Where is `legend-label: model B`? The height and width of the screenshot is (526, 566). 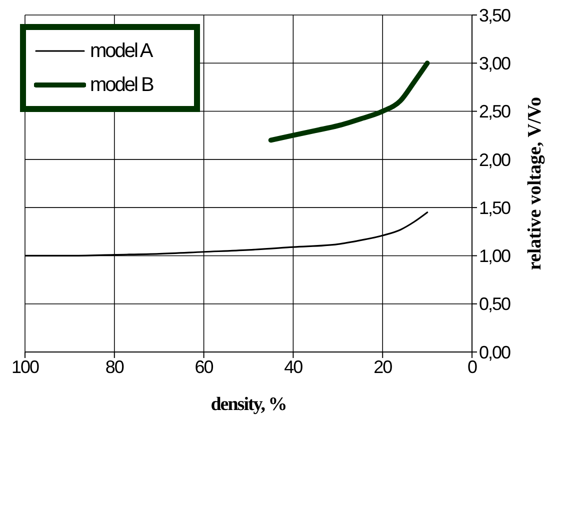 legend-label: model B is located at coordinates (121, 85).